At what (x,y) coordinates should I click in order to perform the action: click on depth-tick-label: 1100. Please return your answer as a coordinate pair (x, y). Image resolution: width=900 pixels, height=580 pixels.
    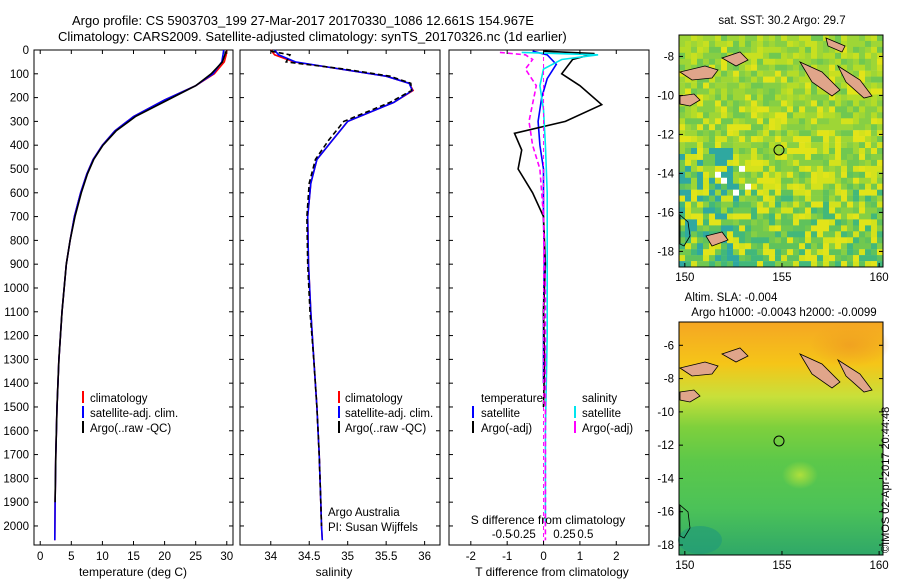
    Looking at the image, I should click on (16, 313).